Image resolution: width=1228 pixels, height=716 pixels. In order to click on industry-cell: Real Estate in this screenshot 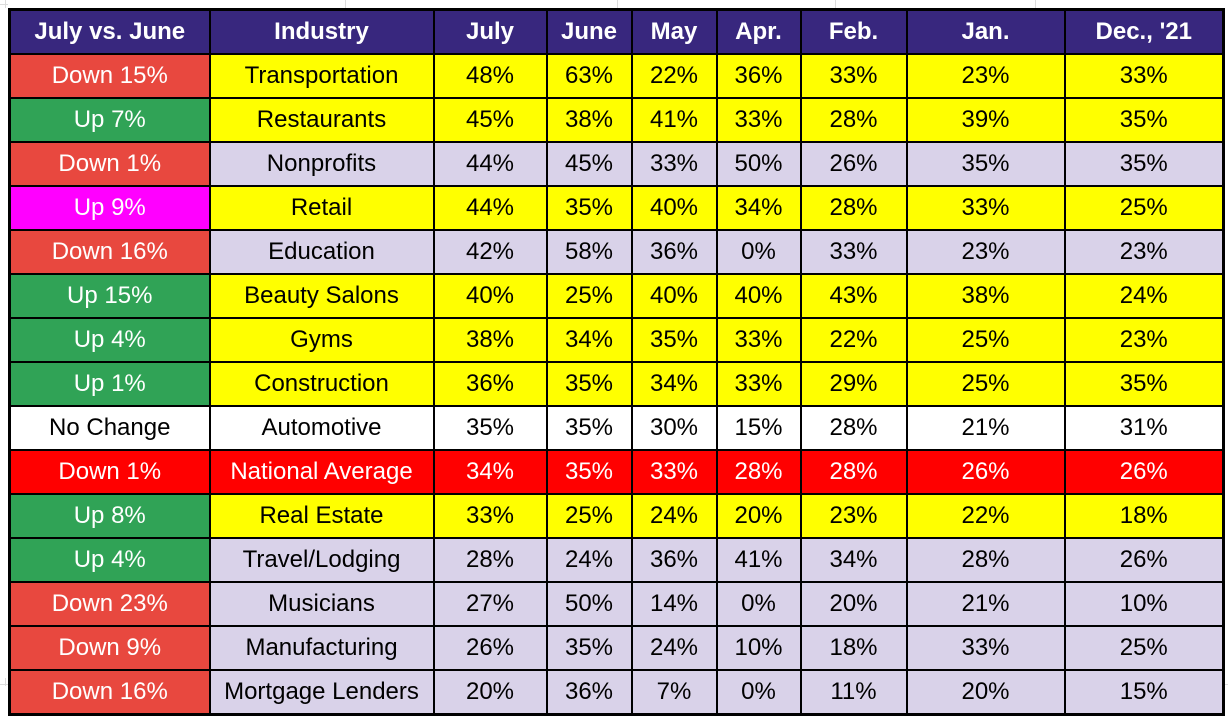, I will do `click(321, 516)`.